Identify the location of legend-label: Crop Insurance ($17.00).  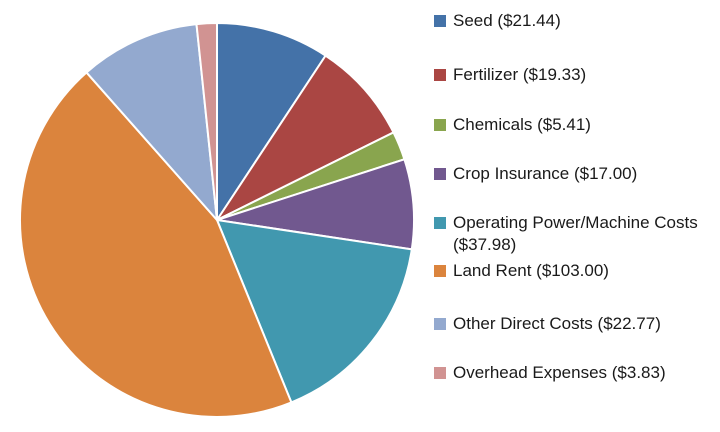
(545, 173).